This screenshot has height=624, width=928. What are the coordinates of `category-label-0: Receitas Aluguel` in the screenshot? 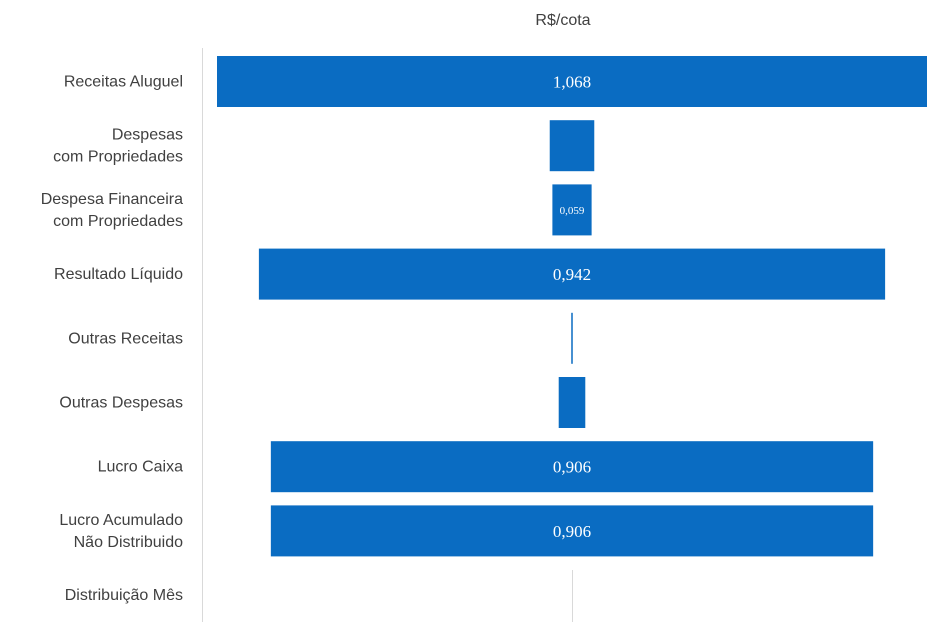 It's located at (123, 82).